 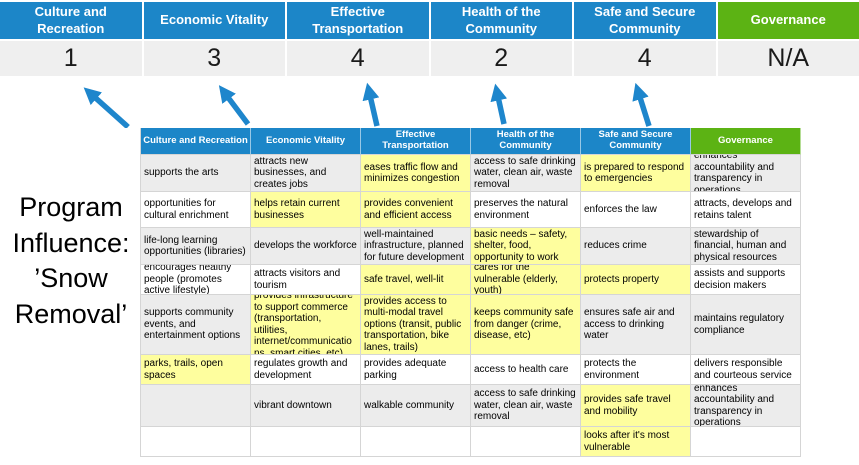 What do you see at coordinates (636, 210) in the screenshot?
I see `matrix-cell: enforces the law` at bounding box center [636, 210].